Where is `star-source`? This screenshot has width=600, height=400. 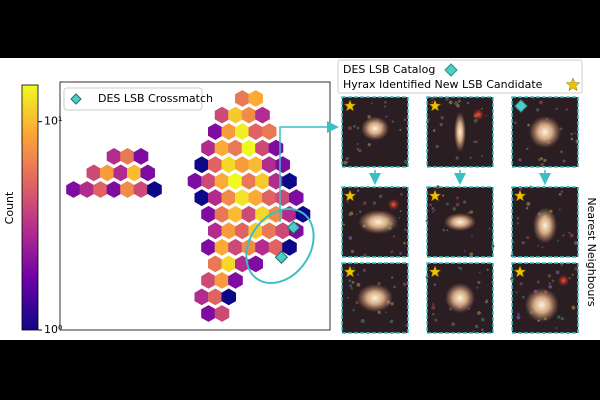 star-source is located at coordinates (563, 280).